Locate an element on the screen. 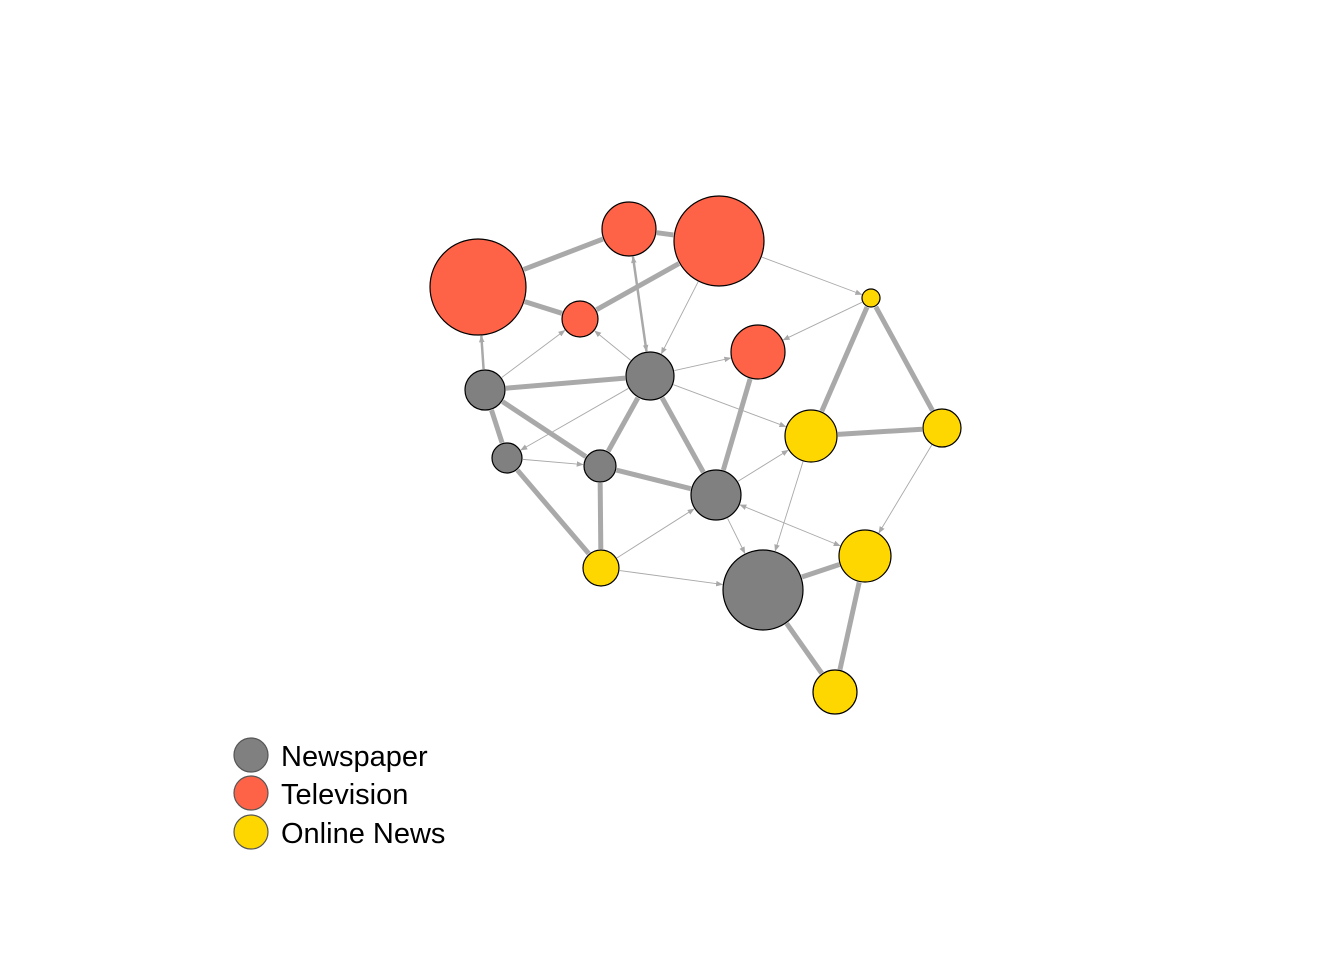 The height and width of the screenshot is (960, 1344). node-on3-online is located at coordinates (601, 568).